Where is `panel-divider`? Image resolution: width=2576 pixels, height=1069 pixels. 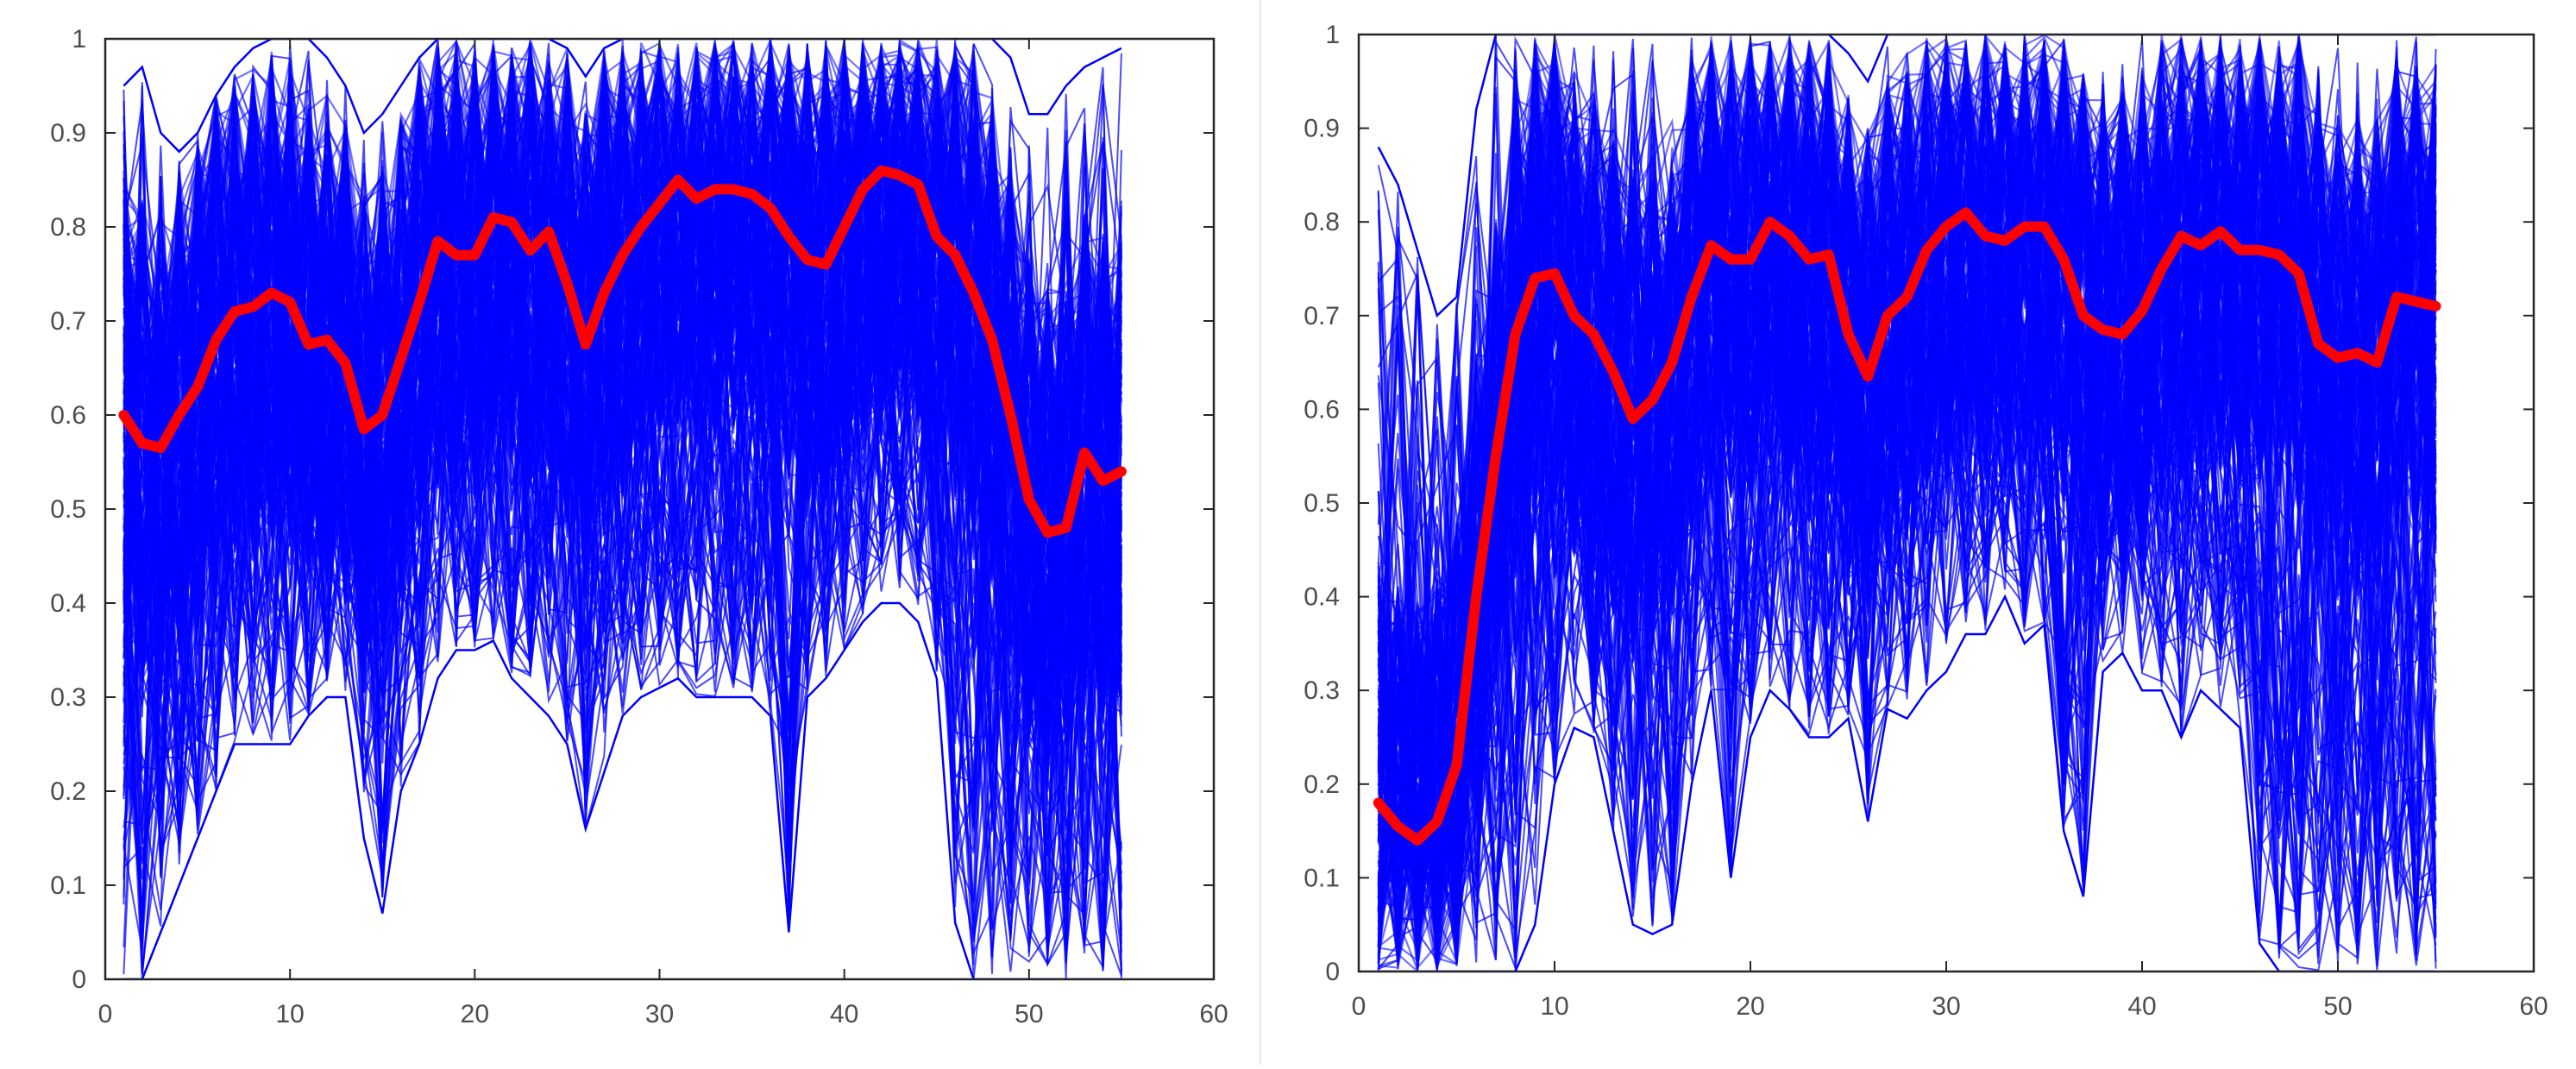
panel-divider is located at coordinates (1260, 532).